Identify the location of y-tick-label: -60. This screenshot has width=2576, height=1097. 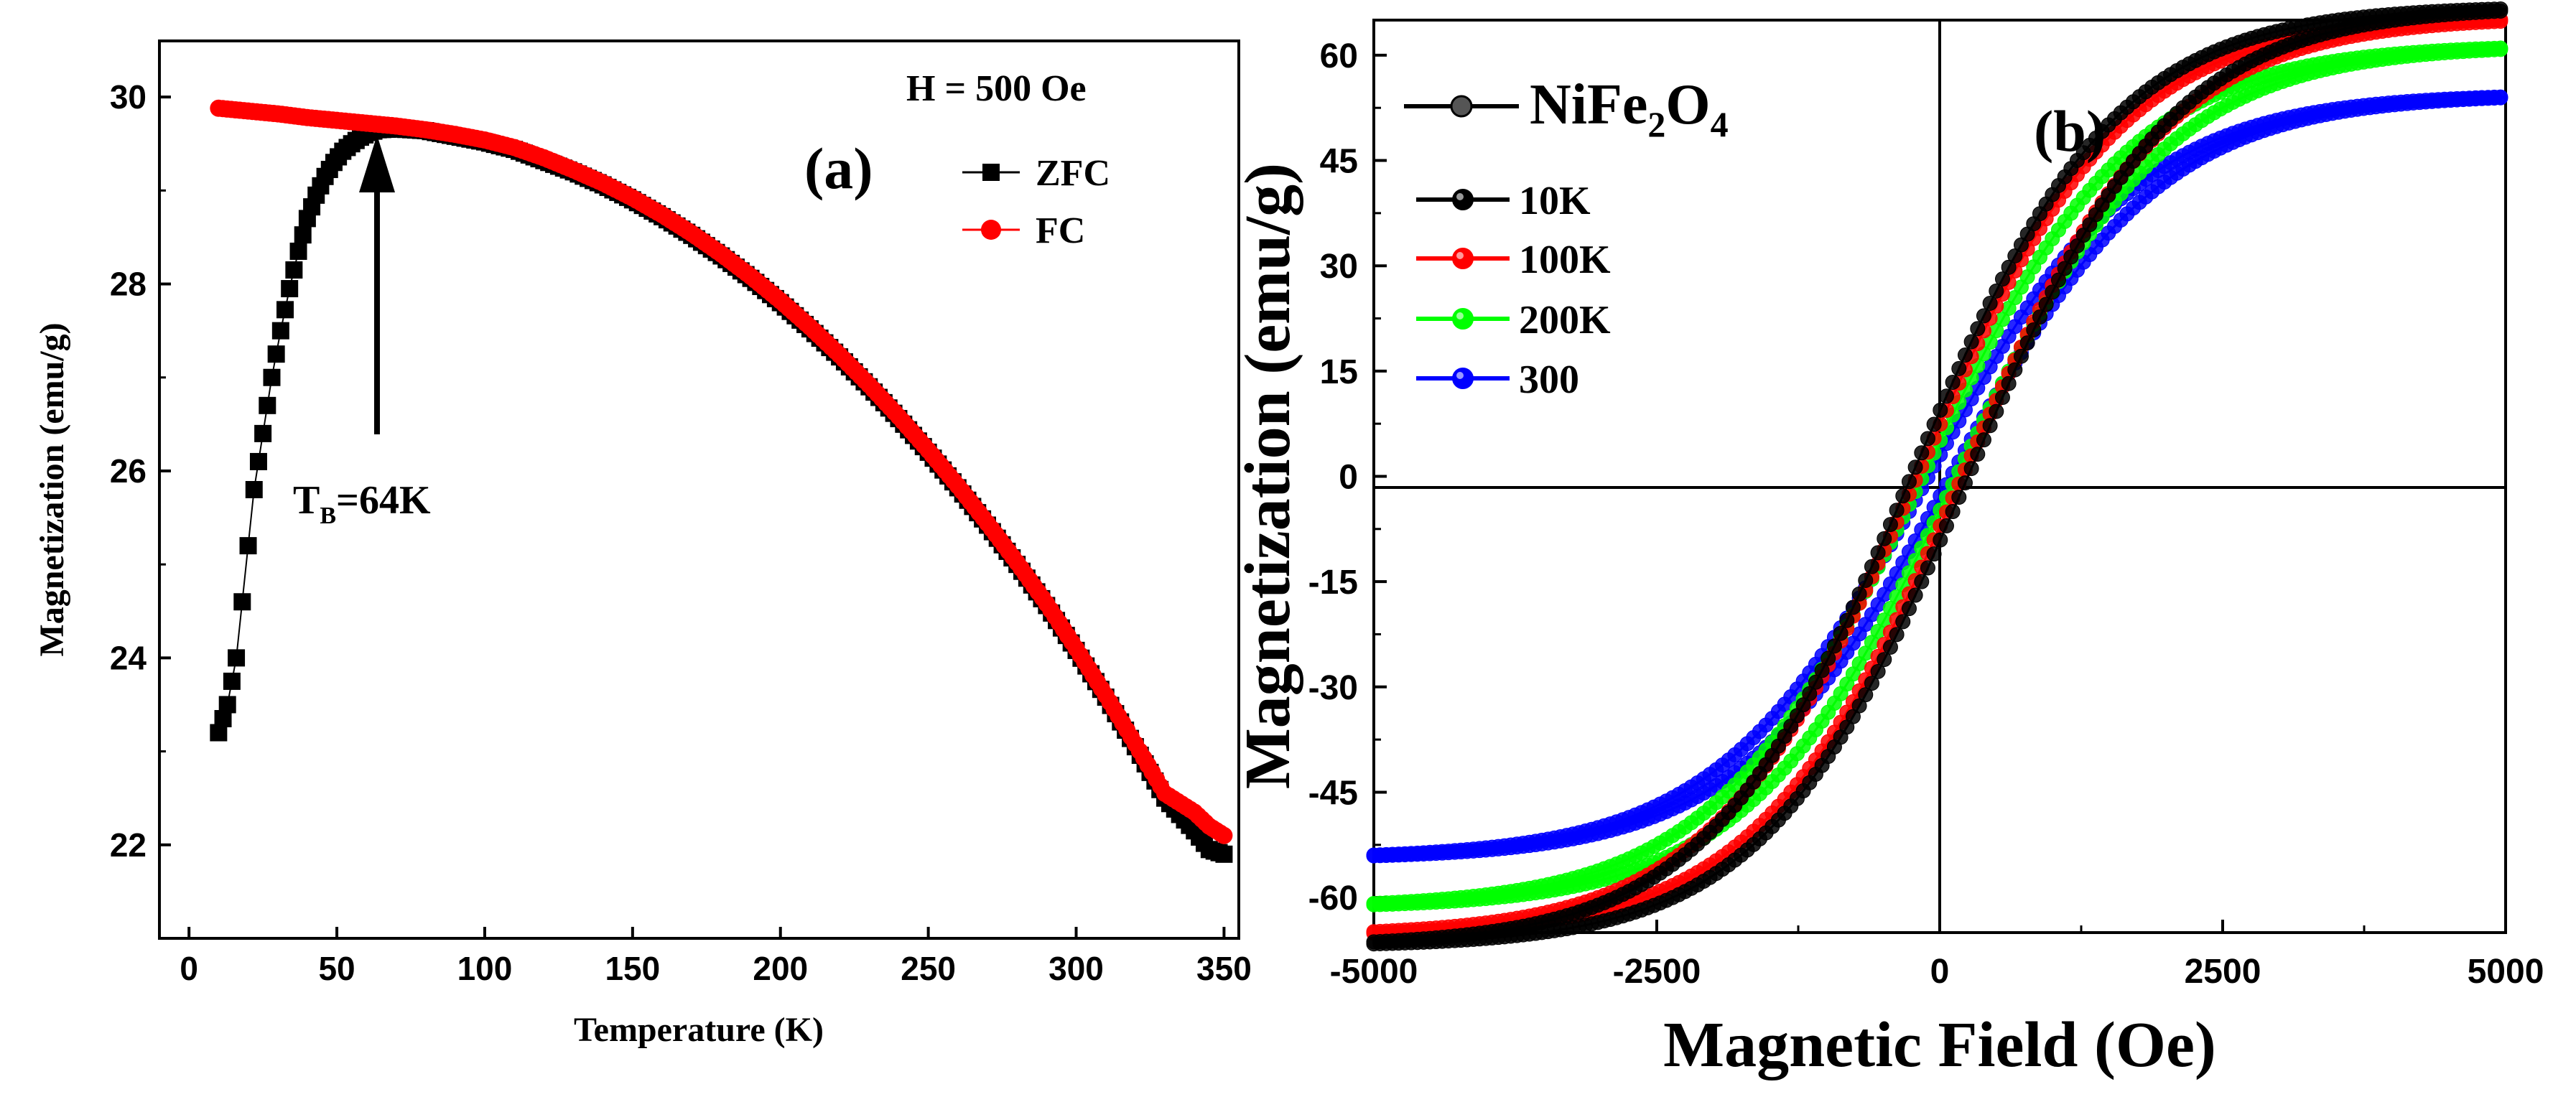
(1333, 898).